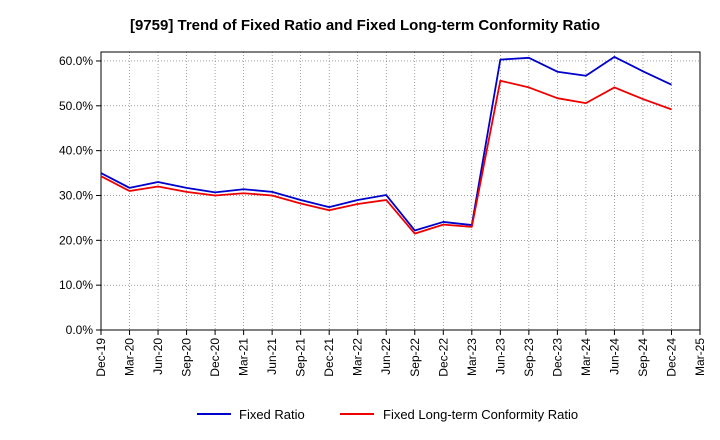 The height and width of the screenshot is (440, 720). What do you see at coordinates (557, 357) in the screenshot?
I see `x-tick-label: Dec-23` at bounding box center [557, 357].